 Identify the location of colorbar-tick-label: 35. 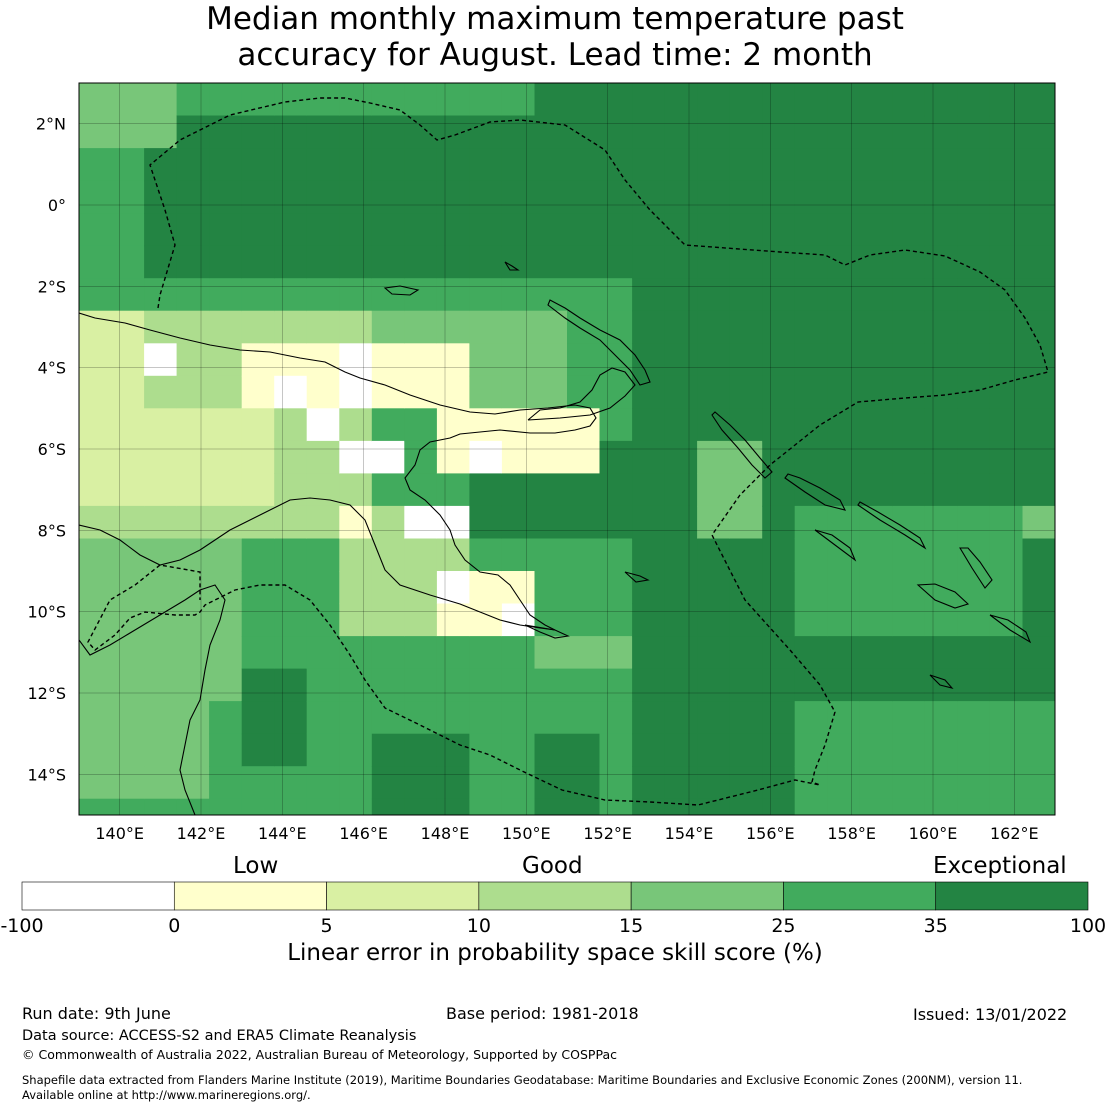
(936, 926).